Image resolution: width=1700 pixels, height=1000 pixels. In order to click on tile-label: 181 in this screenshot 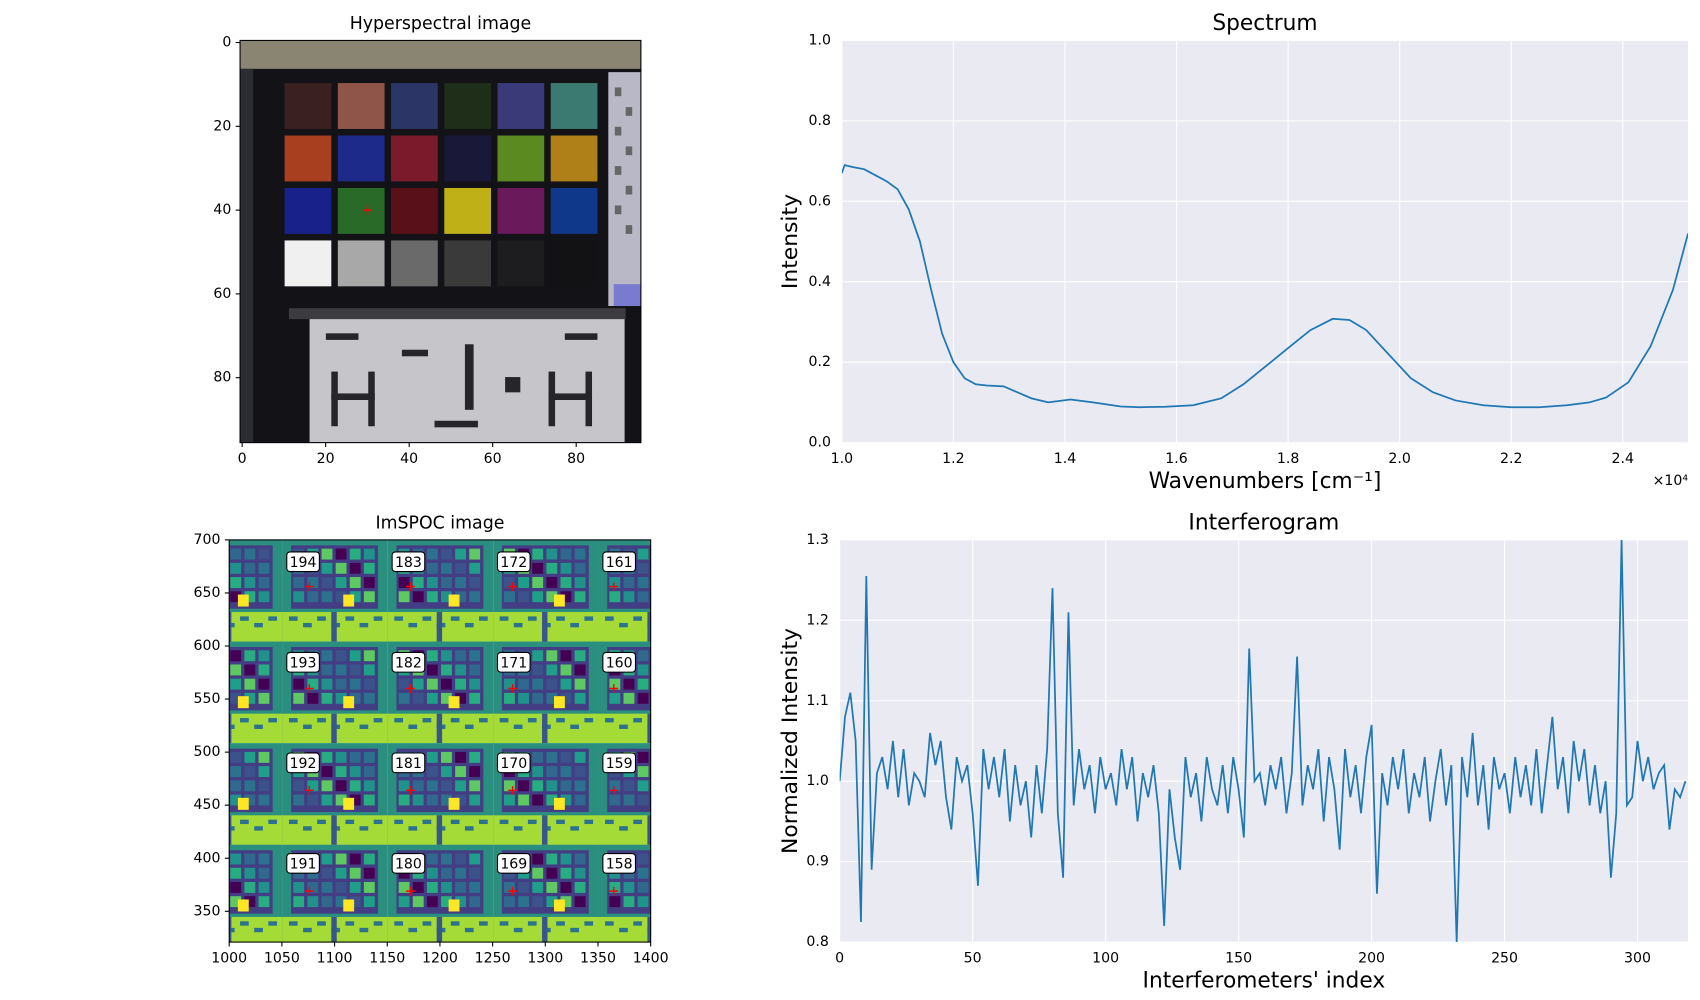, I will do `click(408, 764)`.